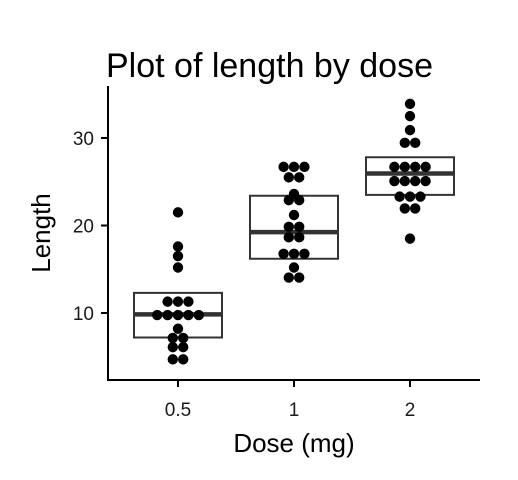 The image size is (518, 480). What do you see at coordinates (410, 410) in the screenshot?
I see `x-tick-label: 2` at bounding box center [410, 410].